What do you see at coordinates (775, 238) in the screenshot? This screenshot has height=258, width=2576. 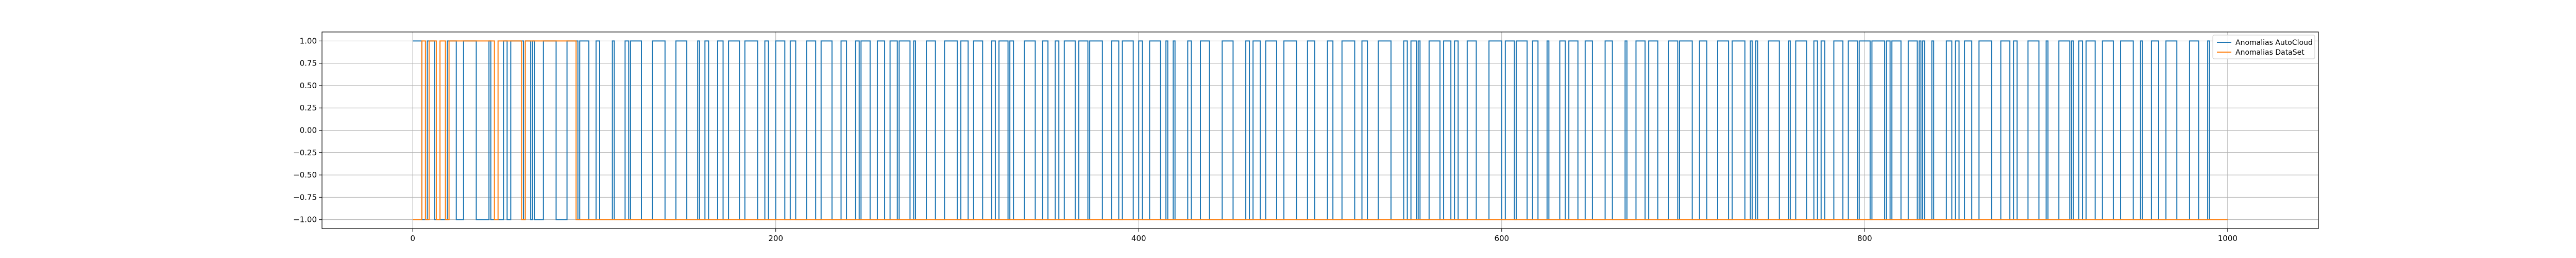 I see `x-tick-label: 200` at bounding box center [775, 238].